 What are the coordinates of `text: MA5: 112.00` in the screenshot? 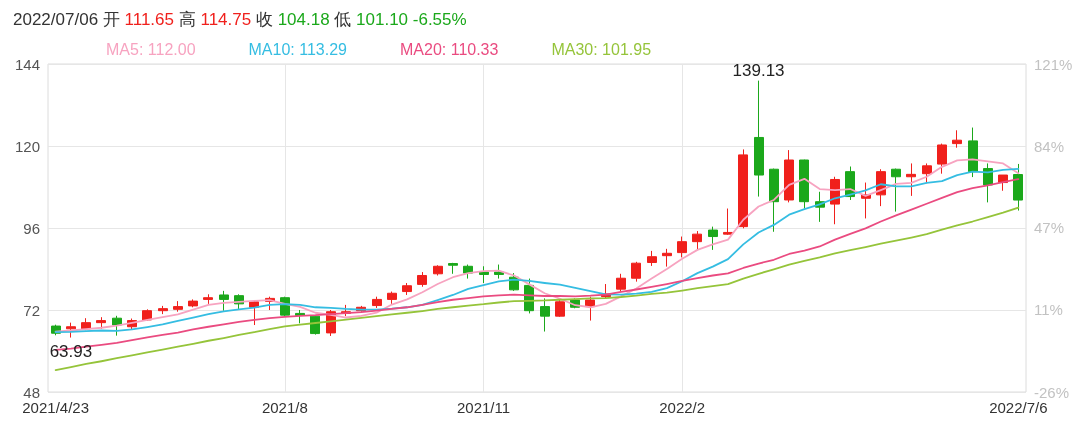 It's located at (151, 49).